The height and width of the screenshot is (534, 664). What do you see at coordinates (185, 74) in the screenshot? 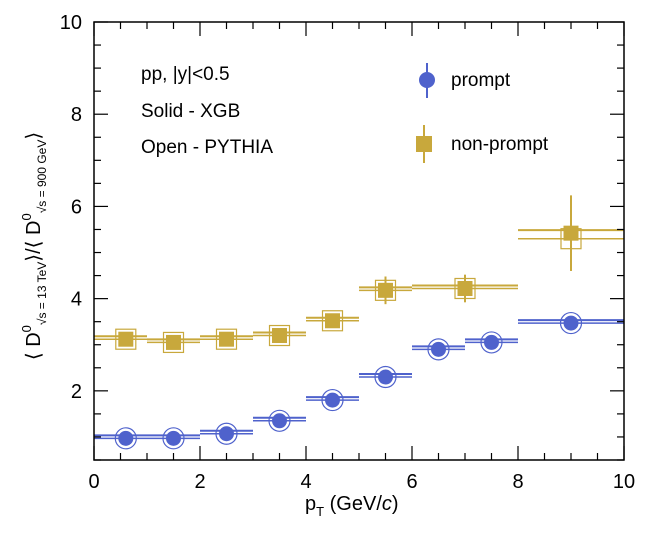
I see `annotation-system: pp, |y|<0.5` at bounding box center [185, 74].